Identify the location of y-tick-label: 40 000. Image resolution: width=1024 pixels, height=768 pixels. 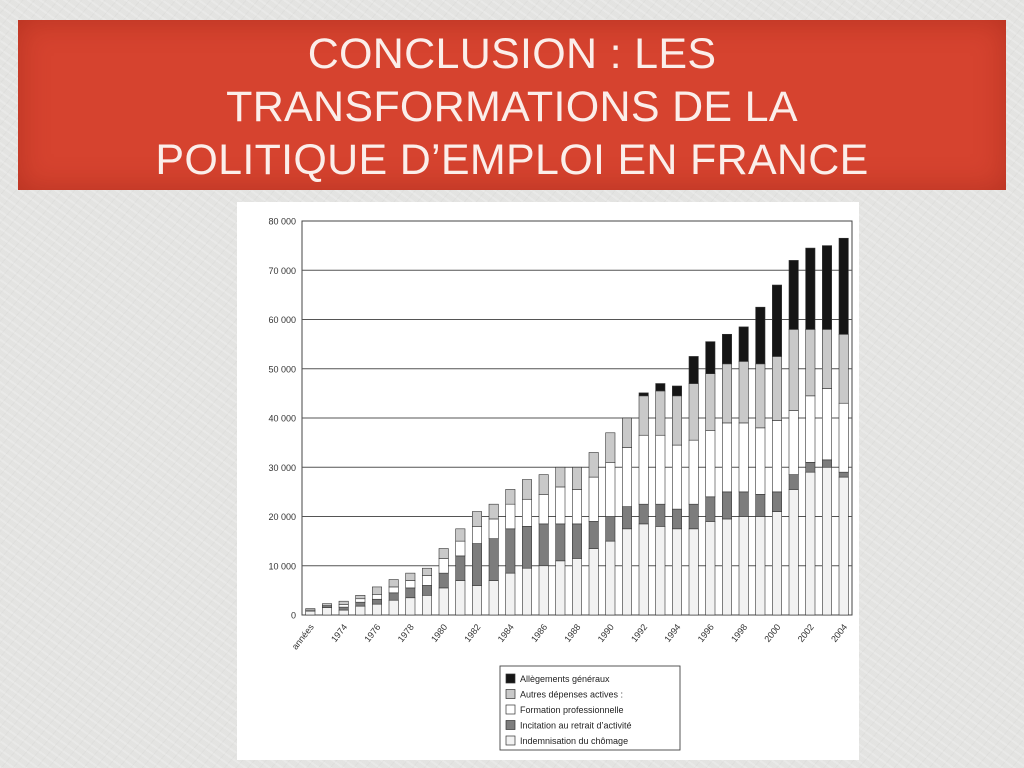
(282, 419).